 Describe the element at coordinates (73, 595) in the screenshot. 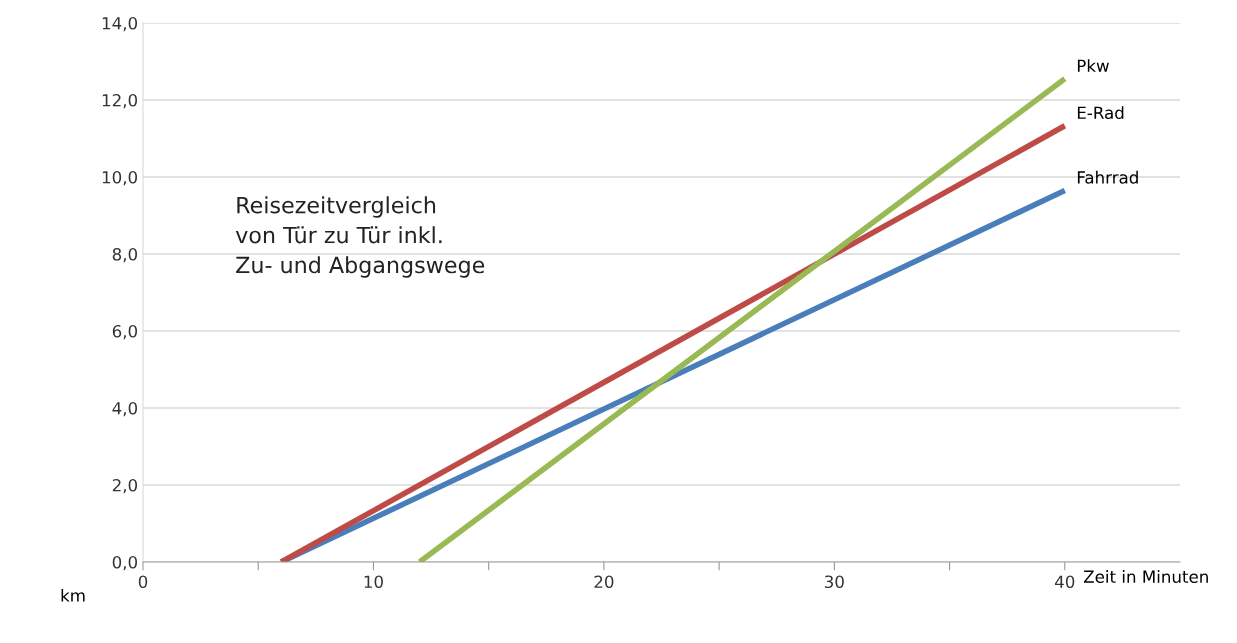

I see `y-axis-title: km` at that location.